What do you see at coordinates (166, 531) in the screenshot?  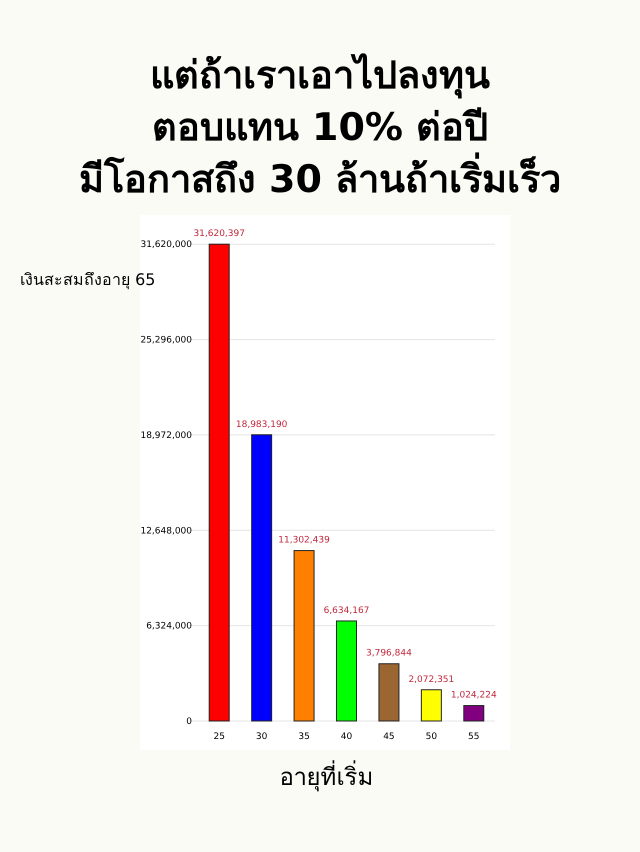 I see `y-tick-label: 12,648,000` at bounding box center [166, 531].